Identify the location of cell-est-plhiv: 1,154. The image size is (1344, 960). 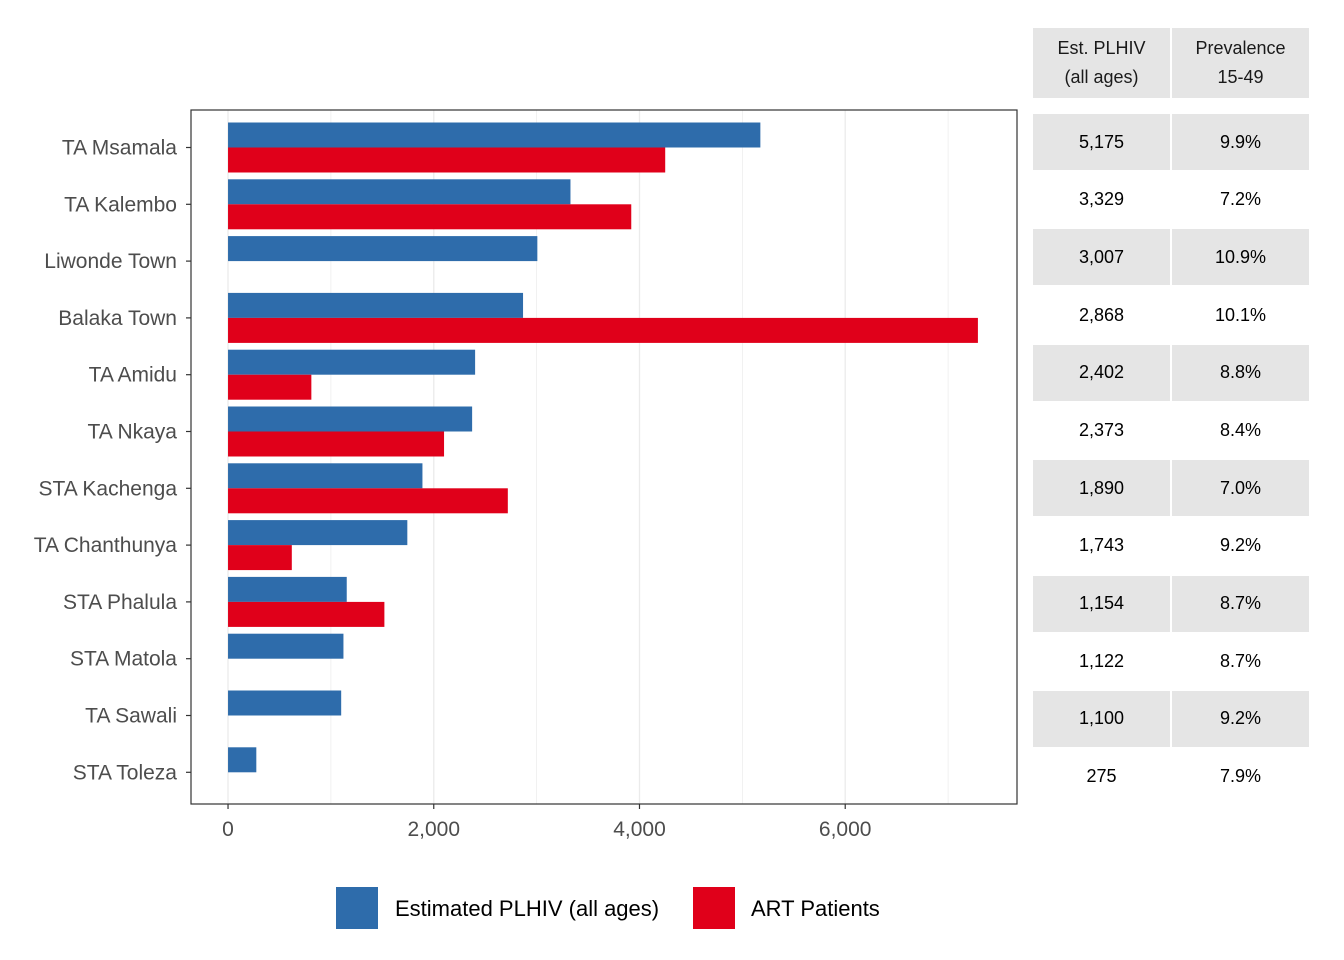
(1101, 603).